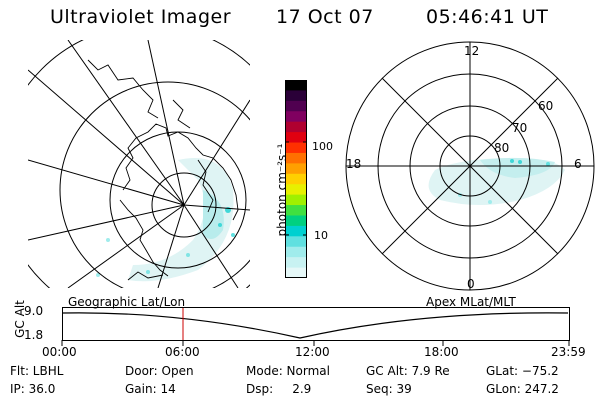 The width and height of the screenshot is (600, 400). Describe the element at coordinates (520, 128) in the screenshot. I see `lat-label-70: 70` at that location.